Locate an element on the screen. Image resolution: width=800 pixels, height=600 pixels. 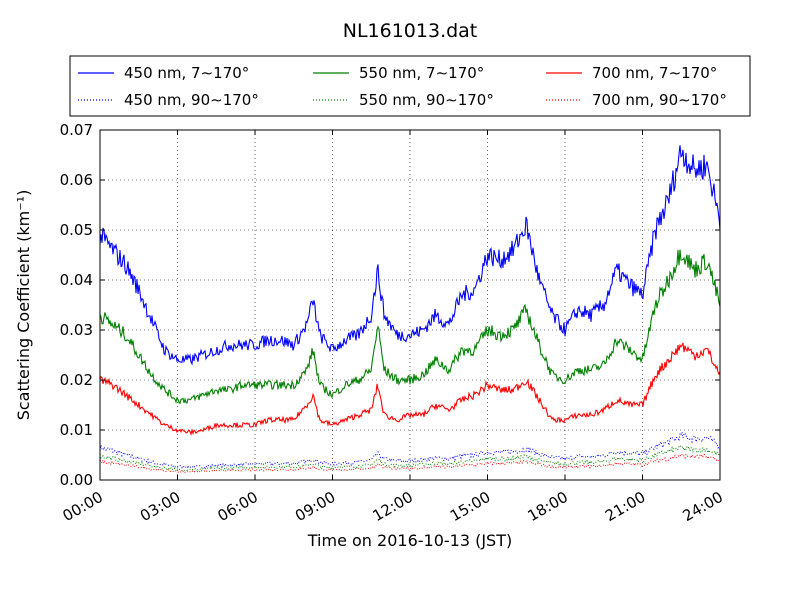
x-tick-label: 12:00 is located at coordinates (393, 506).